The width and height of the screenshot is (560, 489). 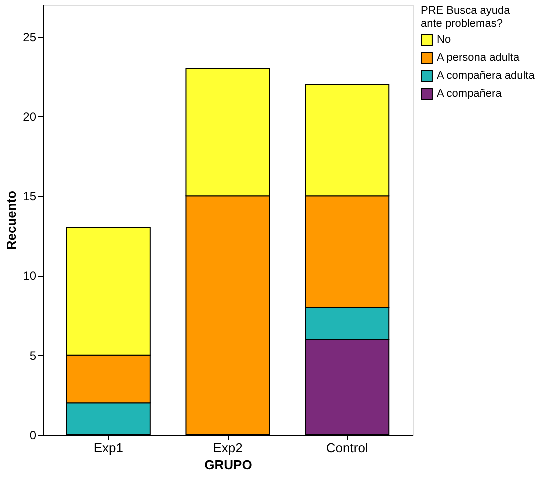 I want to click on y-tick-label: 5, so click(x=33, y=355).